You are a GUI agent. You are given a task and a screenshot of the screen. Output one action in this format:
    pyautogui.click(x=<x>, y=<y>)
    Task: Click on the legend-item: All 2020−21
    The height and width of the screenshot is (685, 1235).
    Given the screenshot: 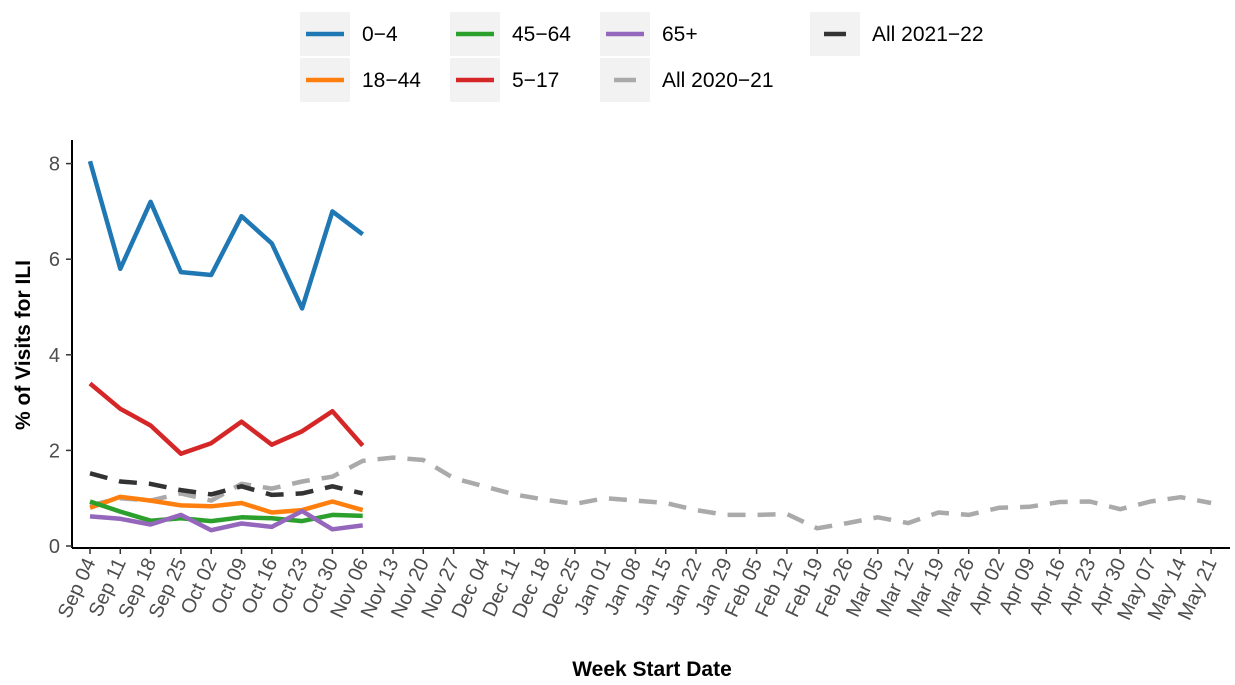 What is the action you would take?
    pyautogui.click(x=687, y=80)
    